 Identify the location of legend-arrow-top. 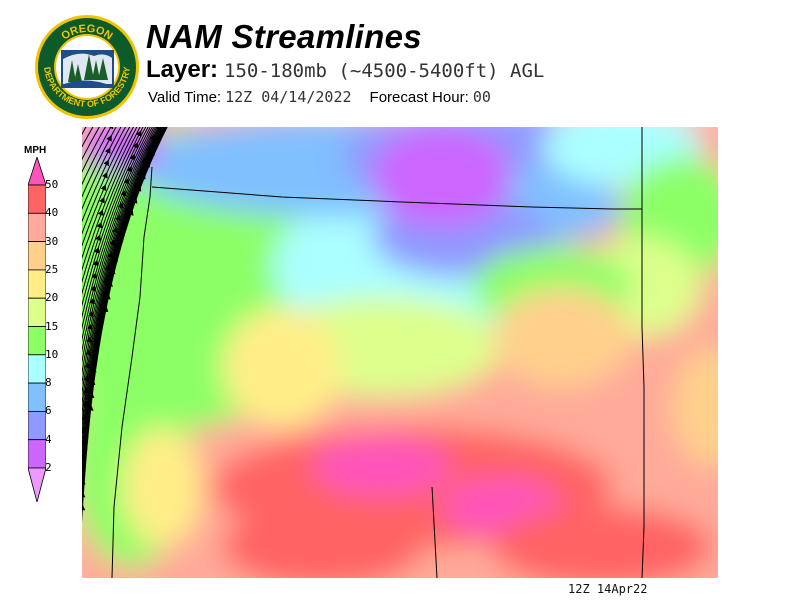
(37, 170).